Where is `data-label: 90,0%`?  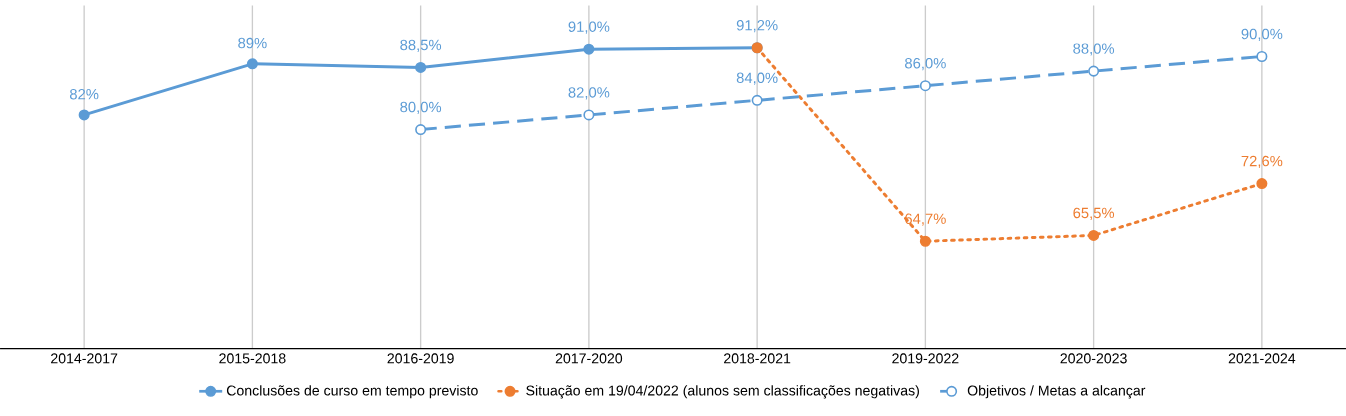
data-label: 90,0% is located at coordinates (1262, 35).